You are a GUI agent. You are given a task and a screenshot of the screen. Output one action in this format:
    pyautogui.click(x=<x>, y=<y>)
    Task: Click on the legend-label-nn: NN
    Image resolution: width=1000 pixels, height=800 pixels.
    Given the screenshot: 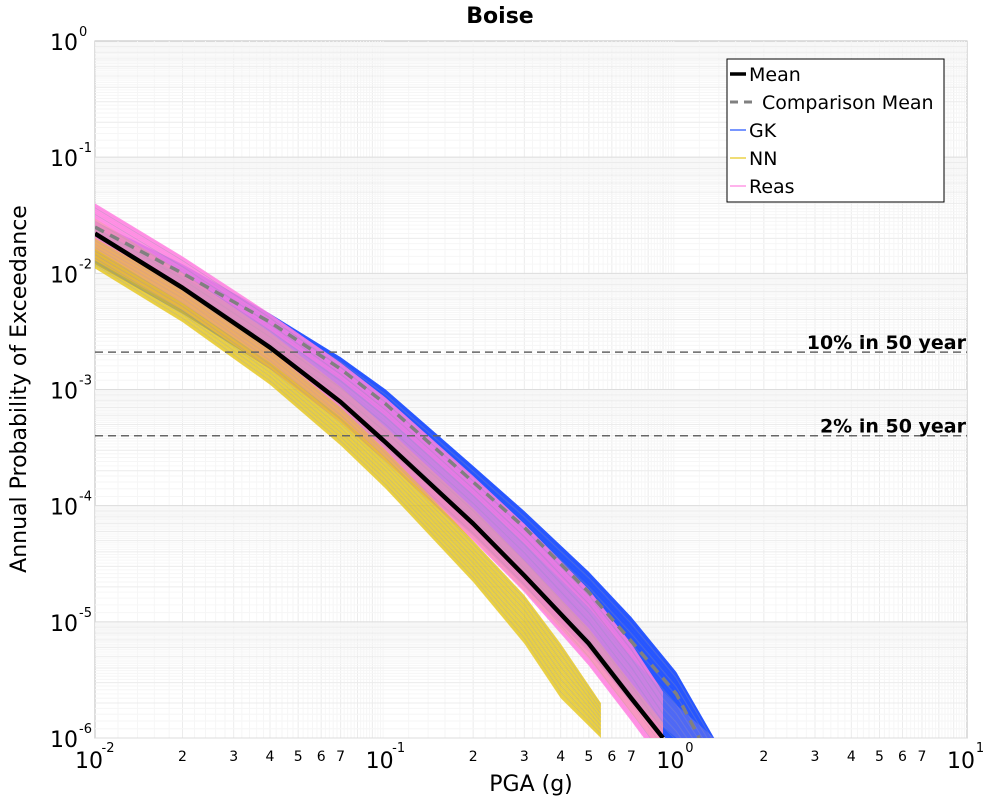 What is the action you would take?
    pyautogui.click(x=763, y=159)
    